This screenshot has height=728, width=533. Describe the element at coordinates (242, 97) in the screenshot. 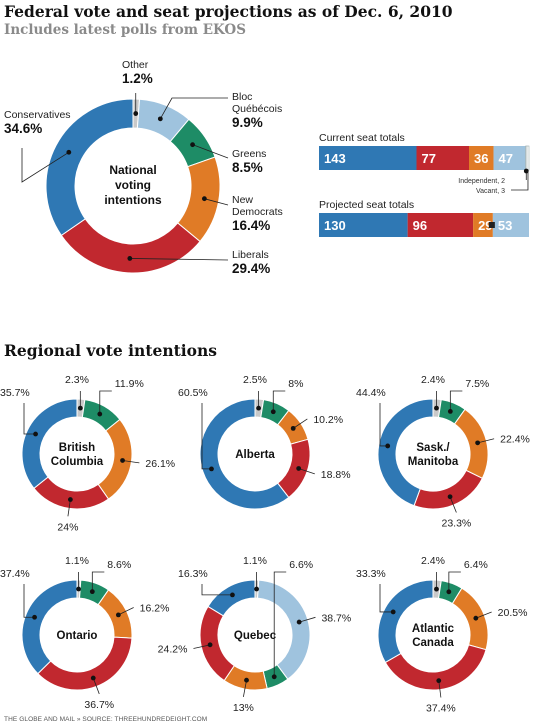

I see `national-party-label: Bloc` at that location.